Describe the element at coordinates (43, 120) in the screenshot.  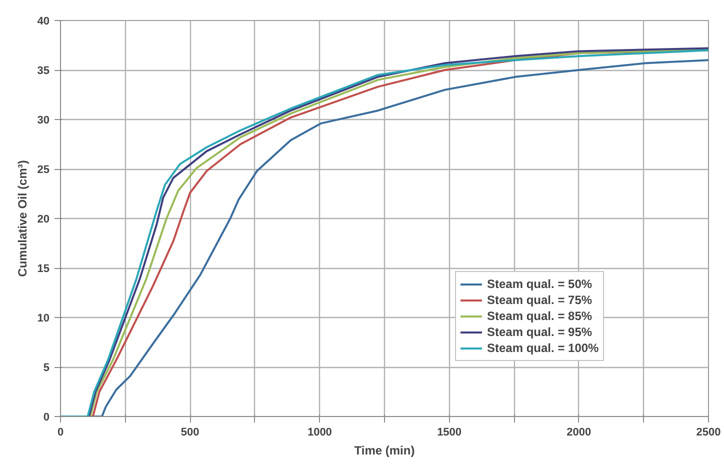
I see `y-tick-label: 30` at that location.